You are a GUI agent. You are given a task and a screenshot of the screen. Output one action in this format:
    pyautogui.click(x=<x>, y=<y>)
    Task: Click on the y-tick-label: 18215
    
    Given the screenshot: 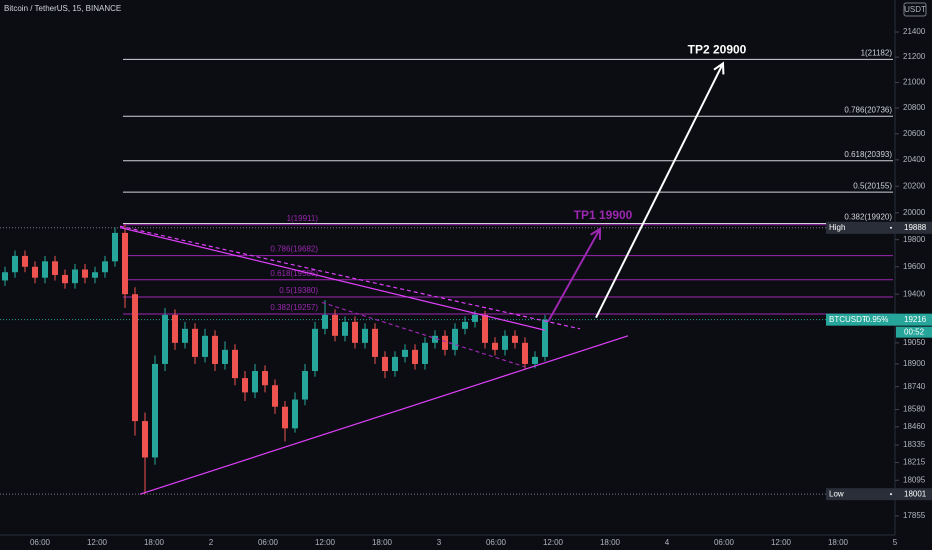 What is the action you would take?
    pyautogui.click(x=914, y=462)
    